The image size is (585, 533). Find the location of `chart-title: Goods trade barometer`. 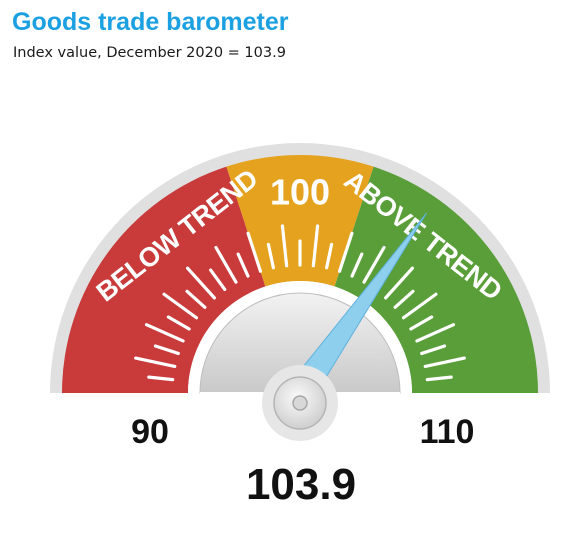

chart-title: Goods trade barometer is located at coordinates (150, 22).